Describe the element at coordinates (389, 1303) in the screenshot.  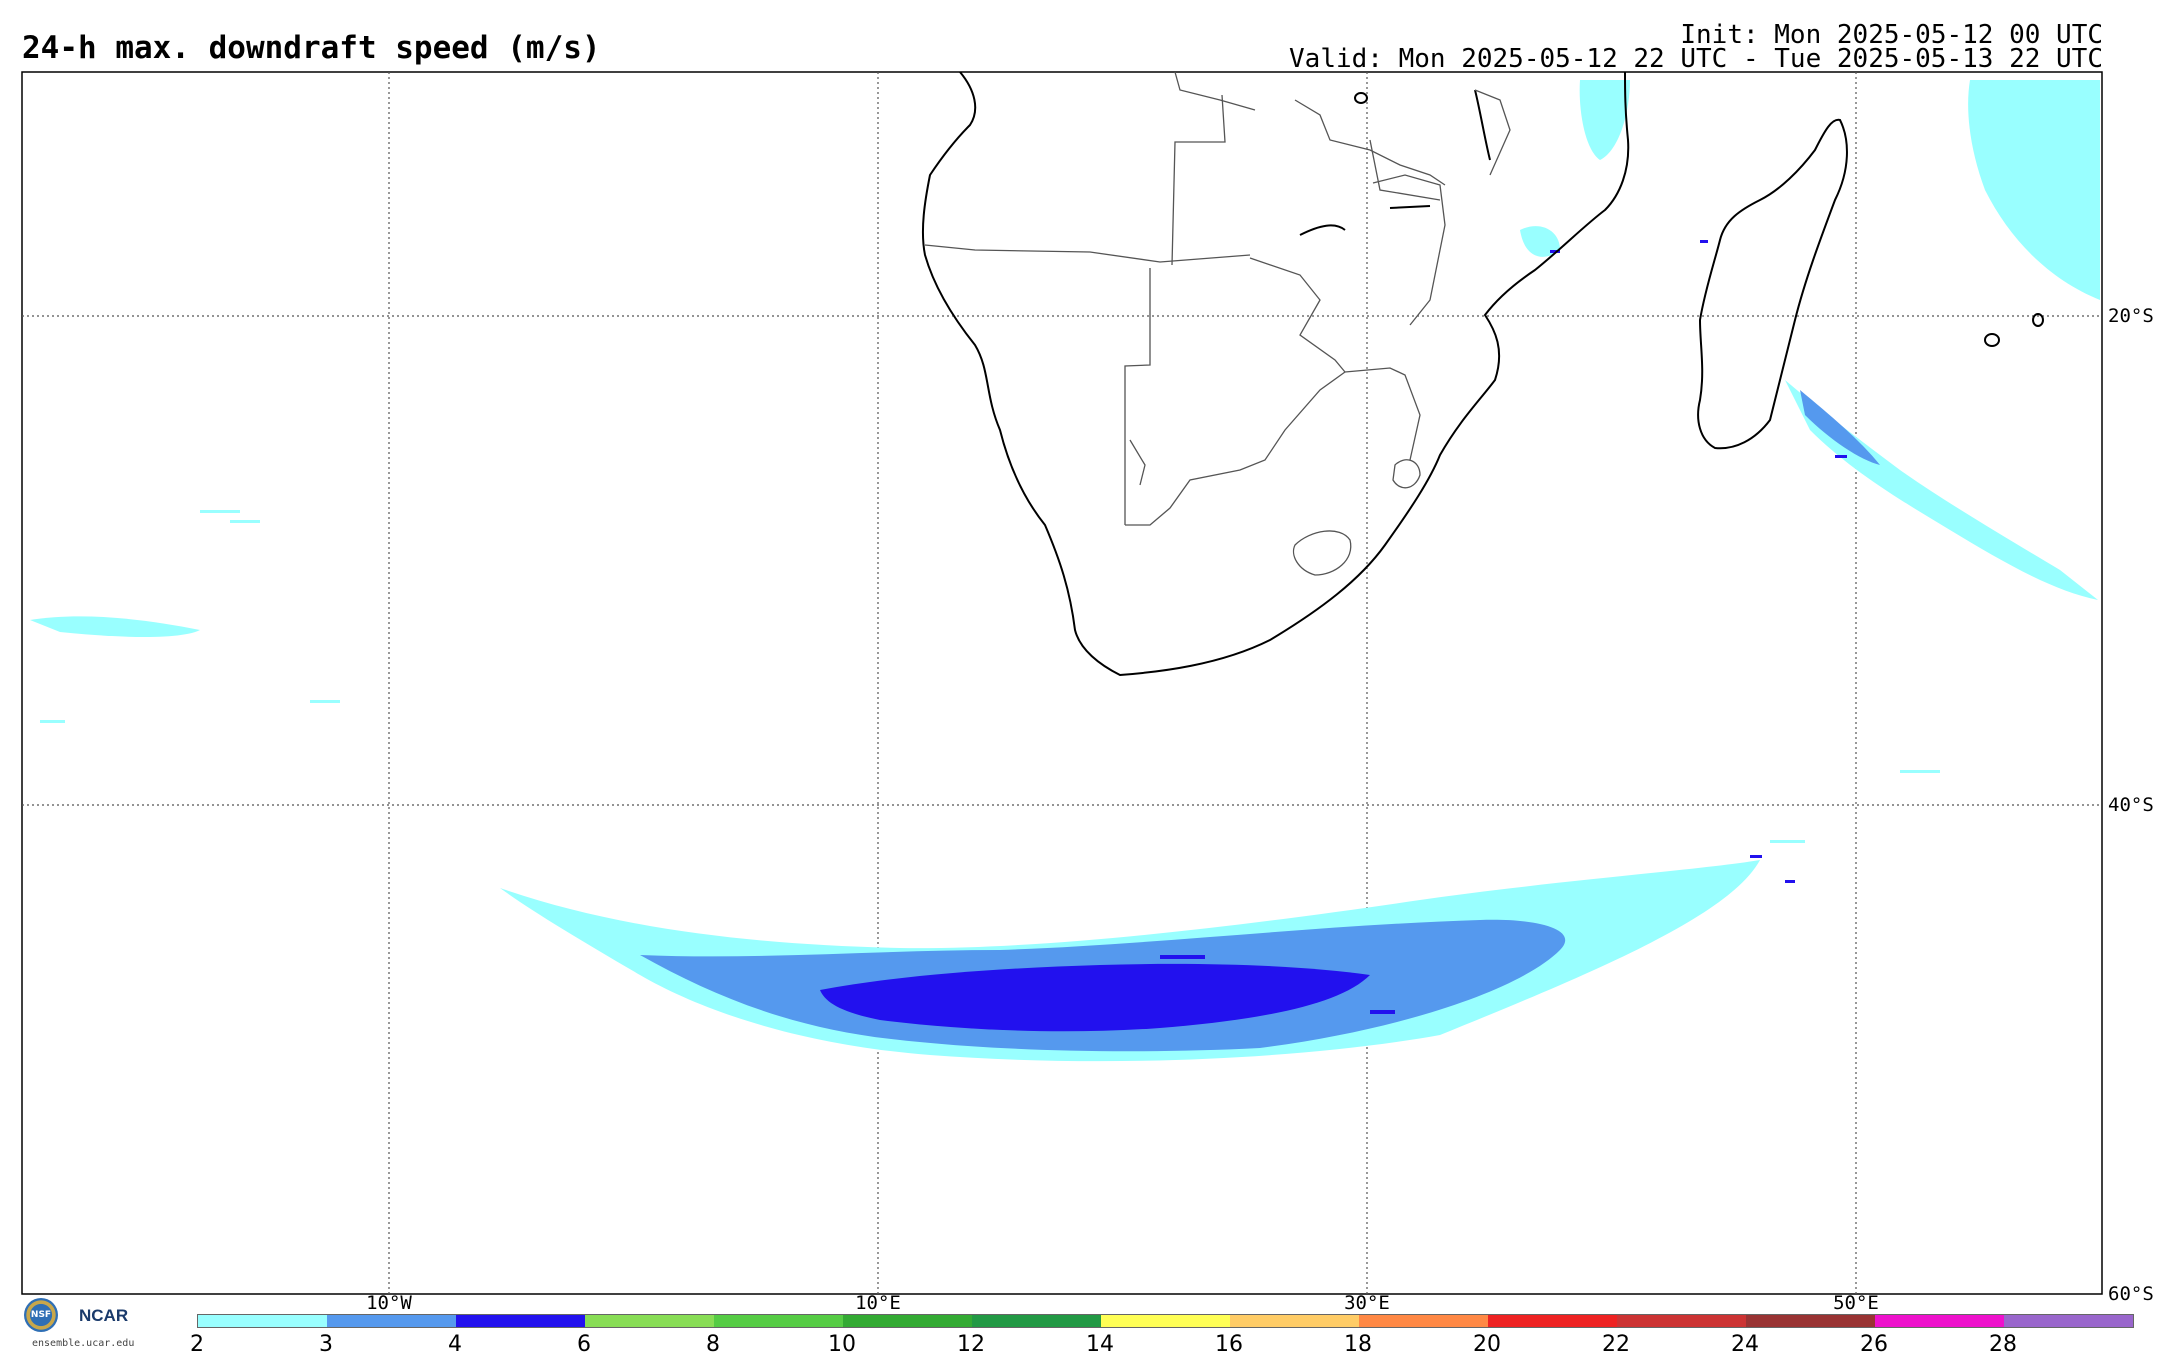
I see `lon-label-10w: 10°W` at that location.